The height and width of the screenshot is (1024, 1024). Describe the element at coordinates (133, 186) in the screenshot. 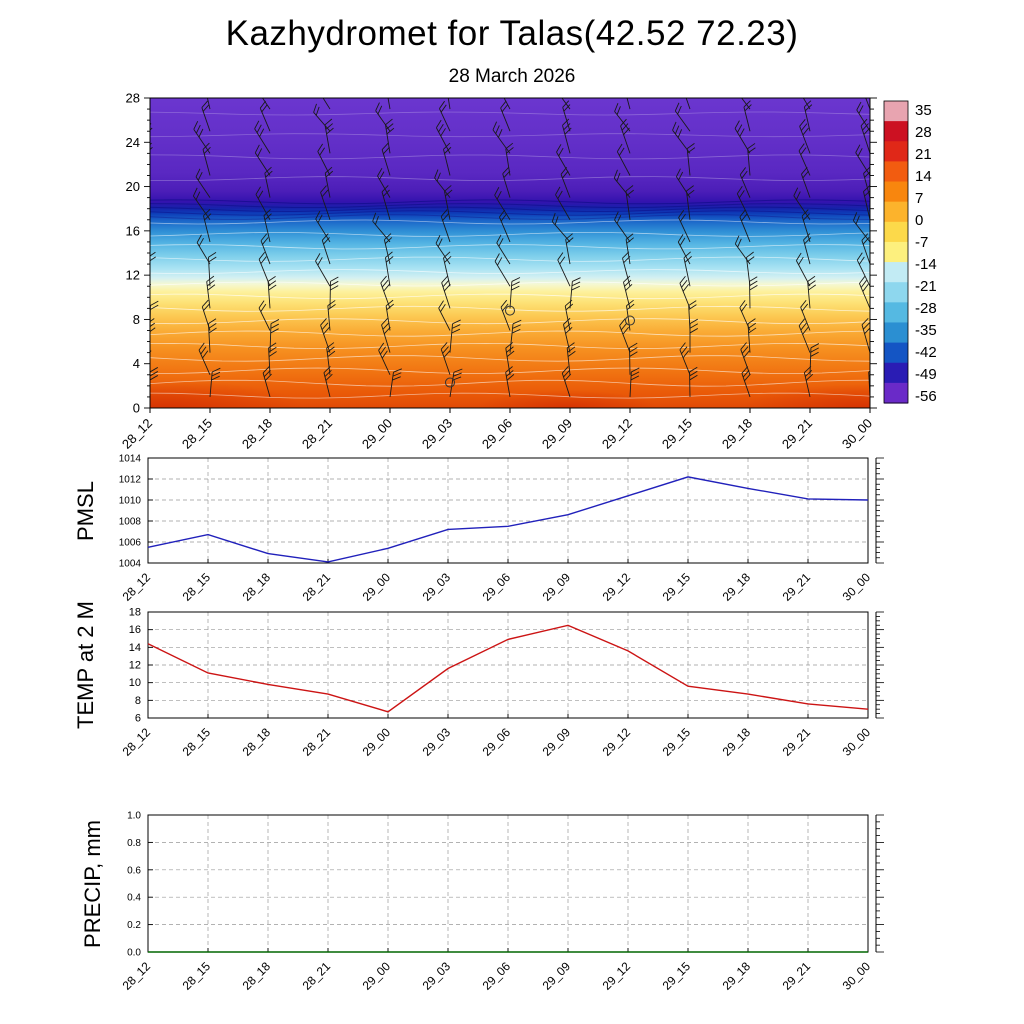

I see `svg-text: 20` at that location.